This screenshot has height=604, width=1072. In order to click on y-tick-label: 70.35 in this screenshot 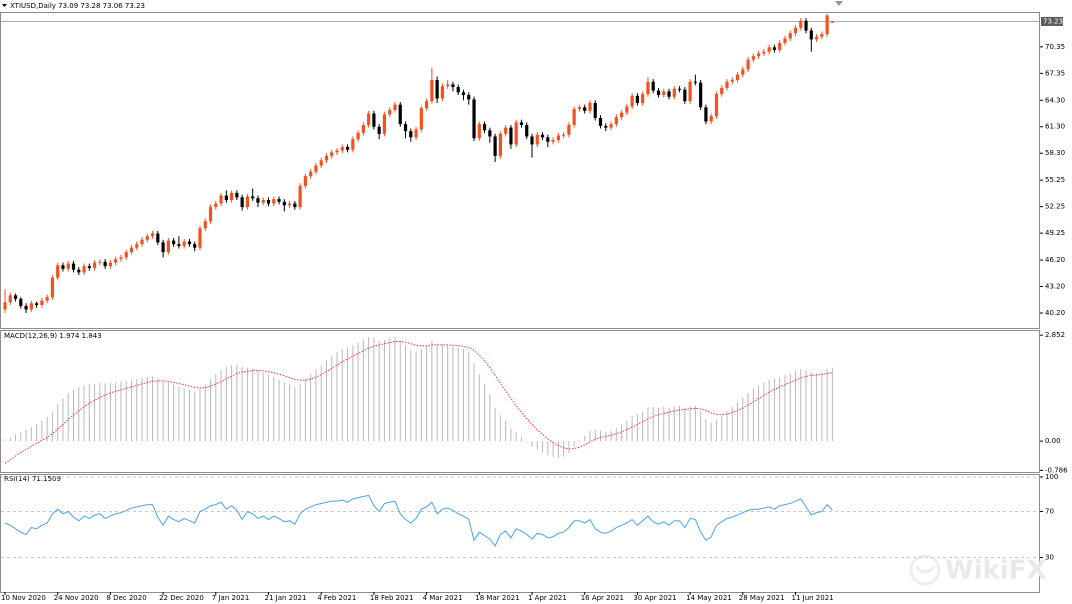, I will do `click(1055, 47)`.